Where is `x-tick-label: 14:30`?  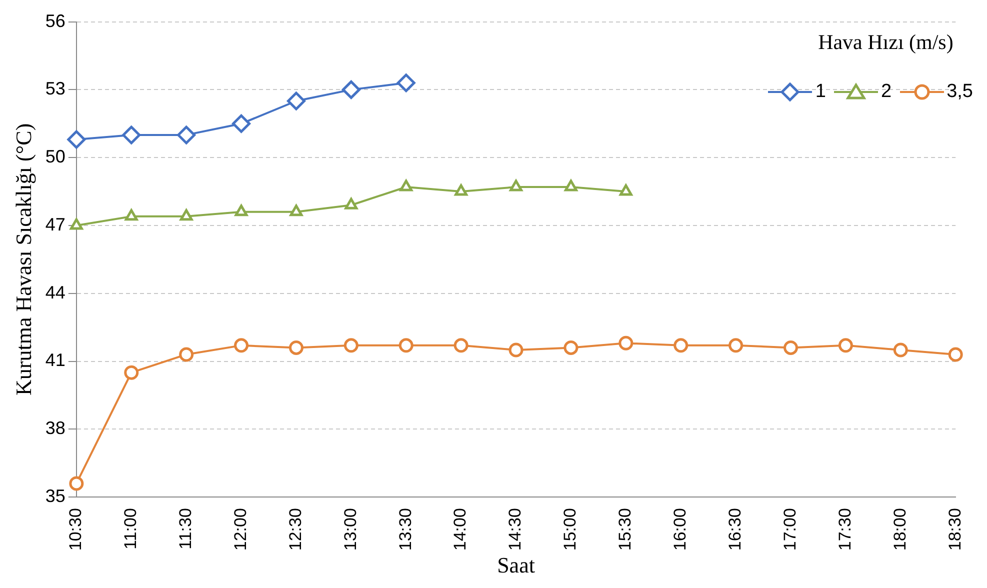
x-tick-label: 14:30 is located at coordinates (515, 529).